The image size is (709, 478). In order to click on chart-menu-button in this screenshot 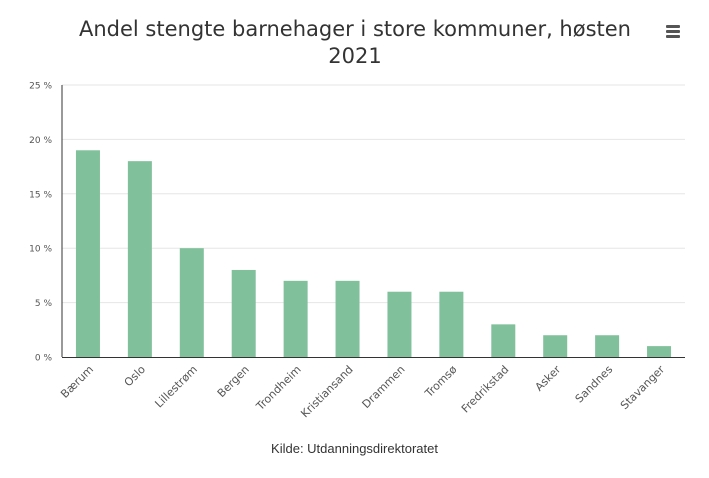, I will do `click(673, 31)`.